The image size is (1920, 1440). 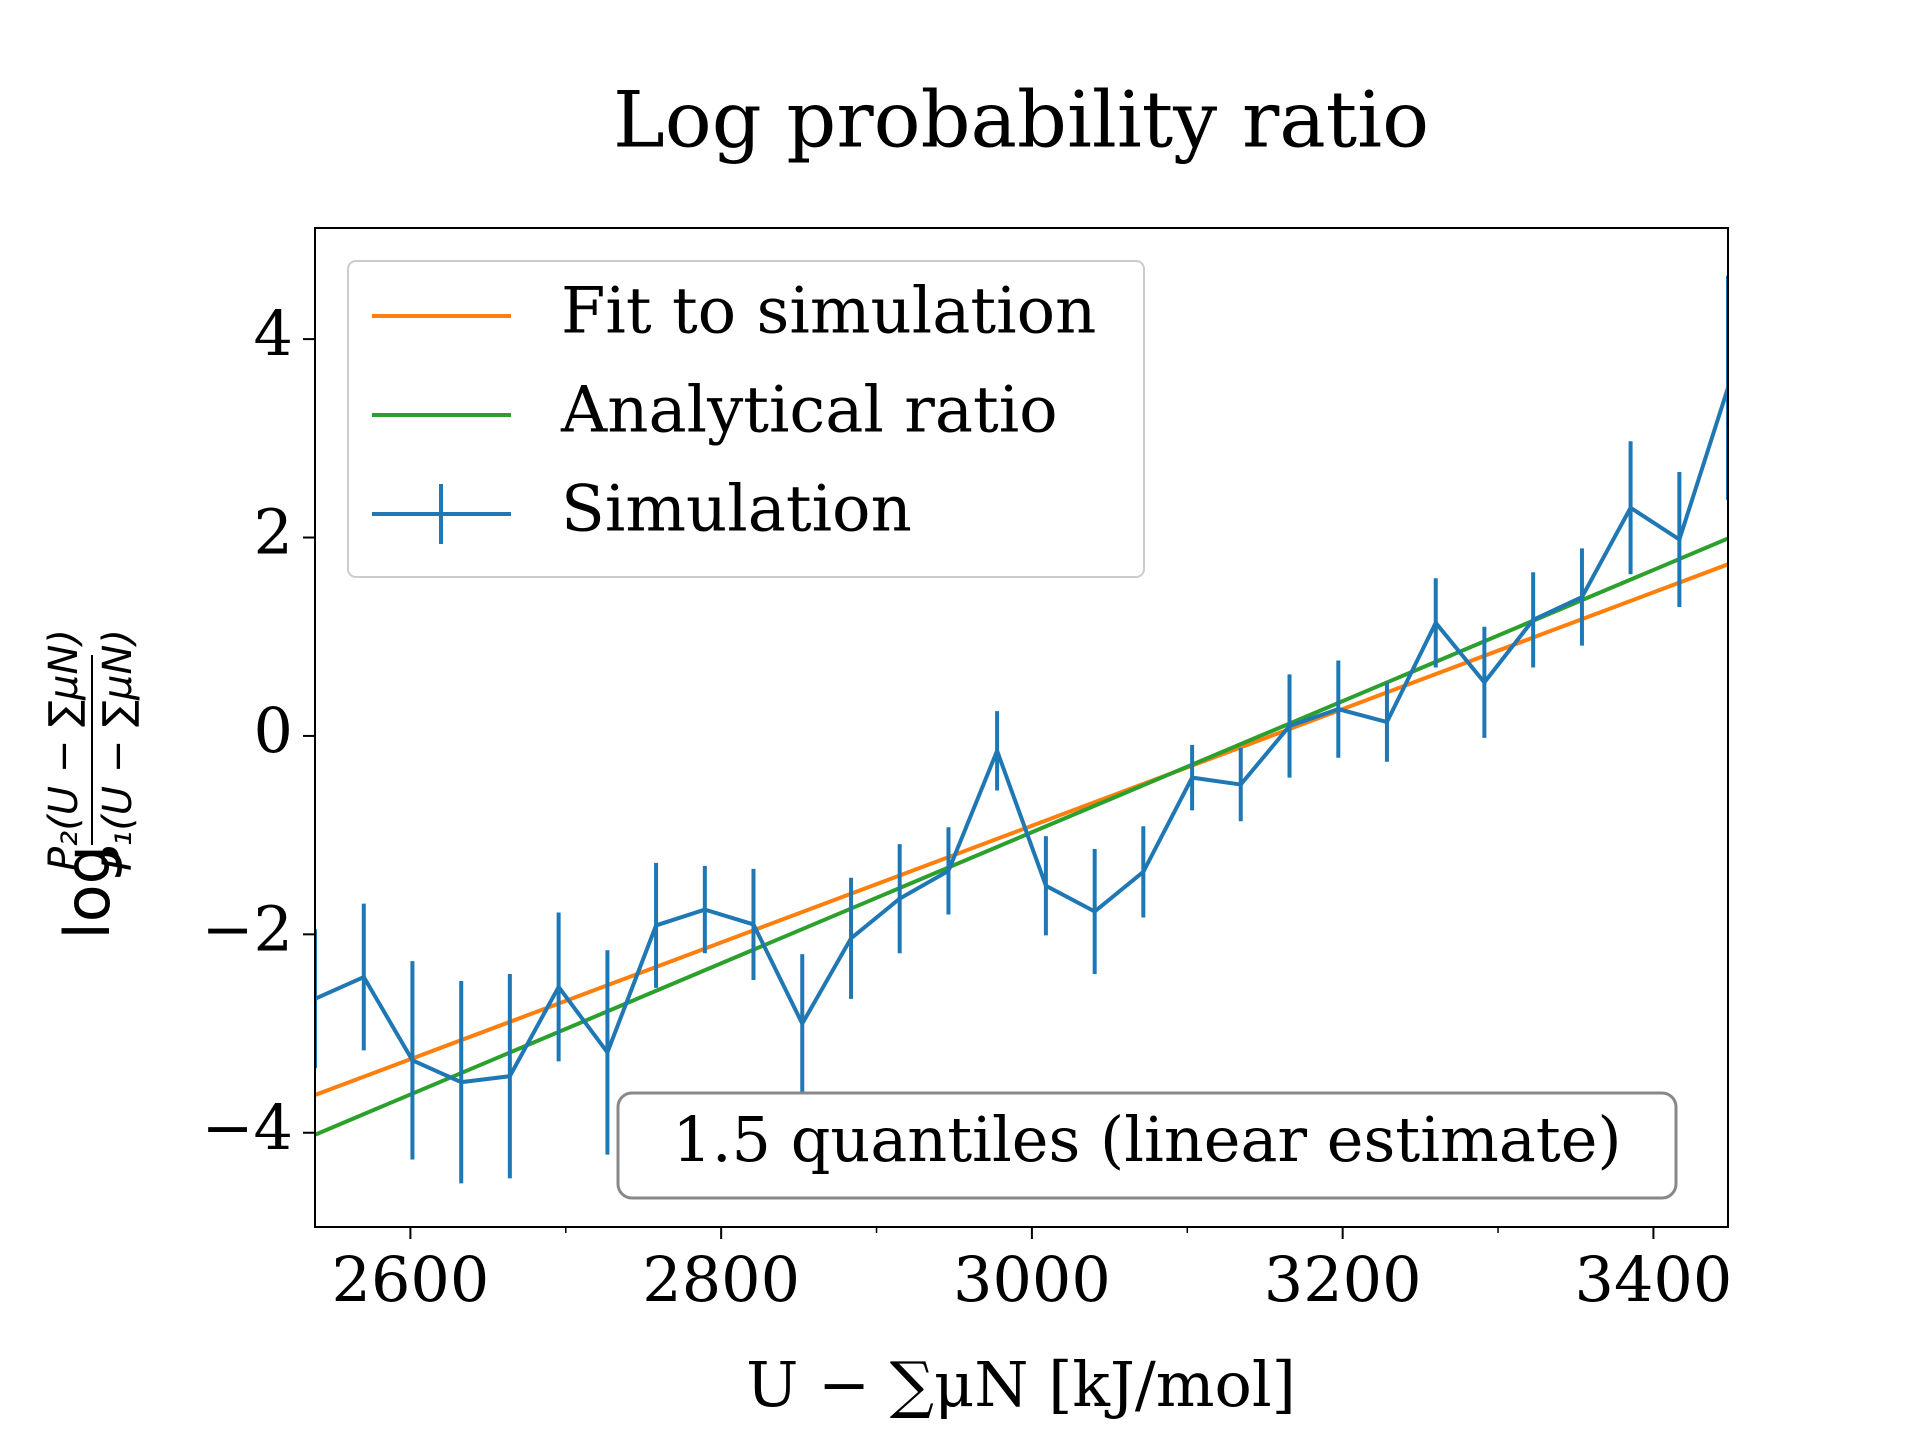 What do you see at coordinates (91, 784) in the screenshot?
I see `y-axis-label: log P₂(U − ∑μN) P₁(U − ∑μN)` at bounding box center [91, 784].